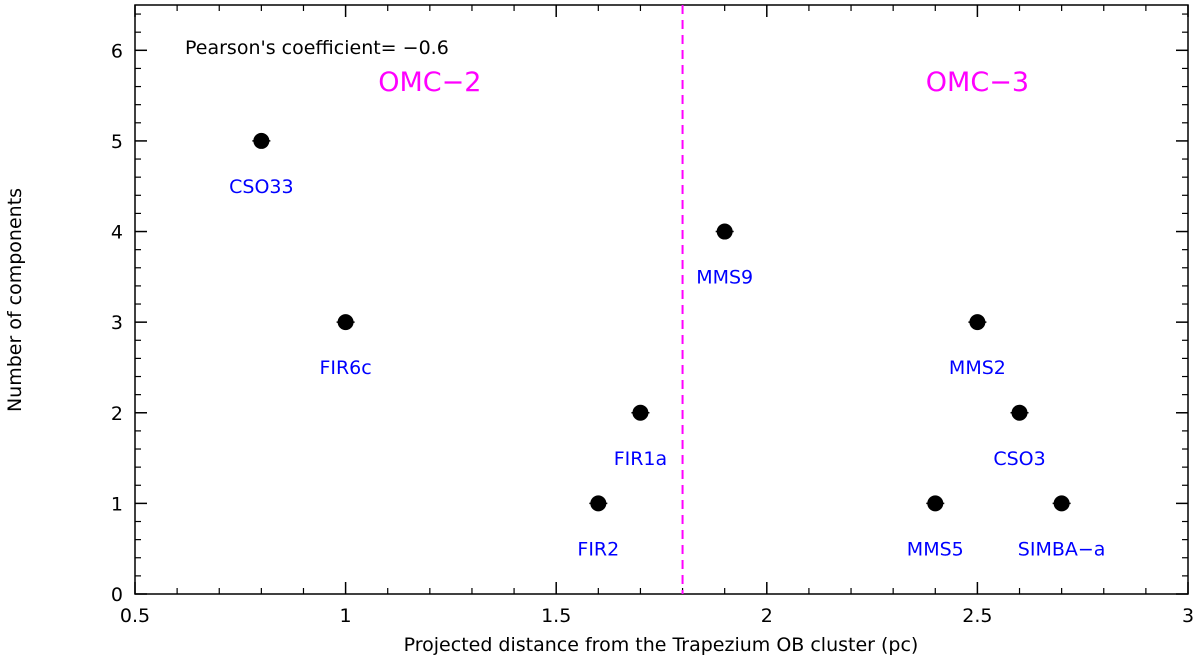 This screenshot has height=663, width=1200. I want to click on region-label: OMC−2, so click(429, 82).